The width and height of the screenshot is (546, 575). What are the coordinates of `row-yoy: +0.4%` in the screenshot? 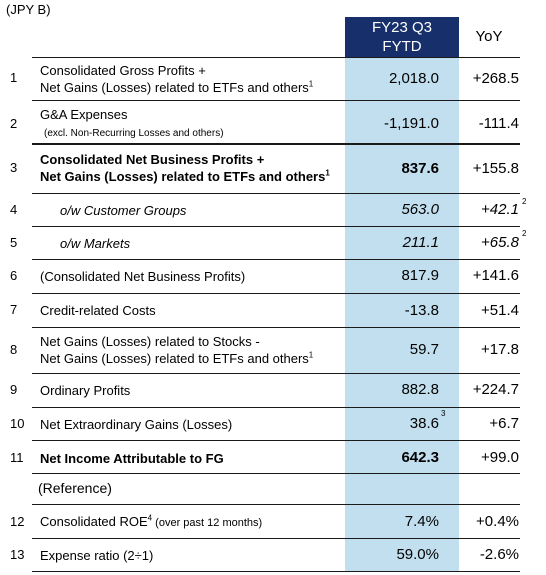 It's located at (497, 521).